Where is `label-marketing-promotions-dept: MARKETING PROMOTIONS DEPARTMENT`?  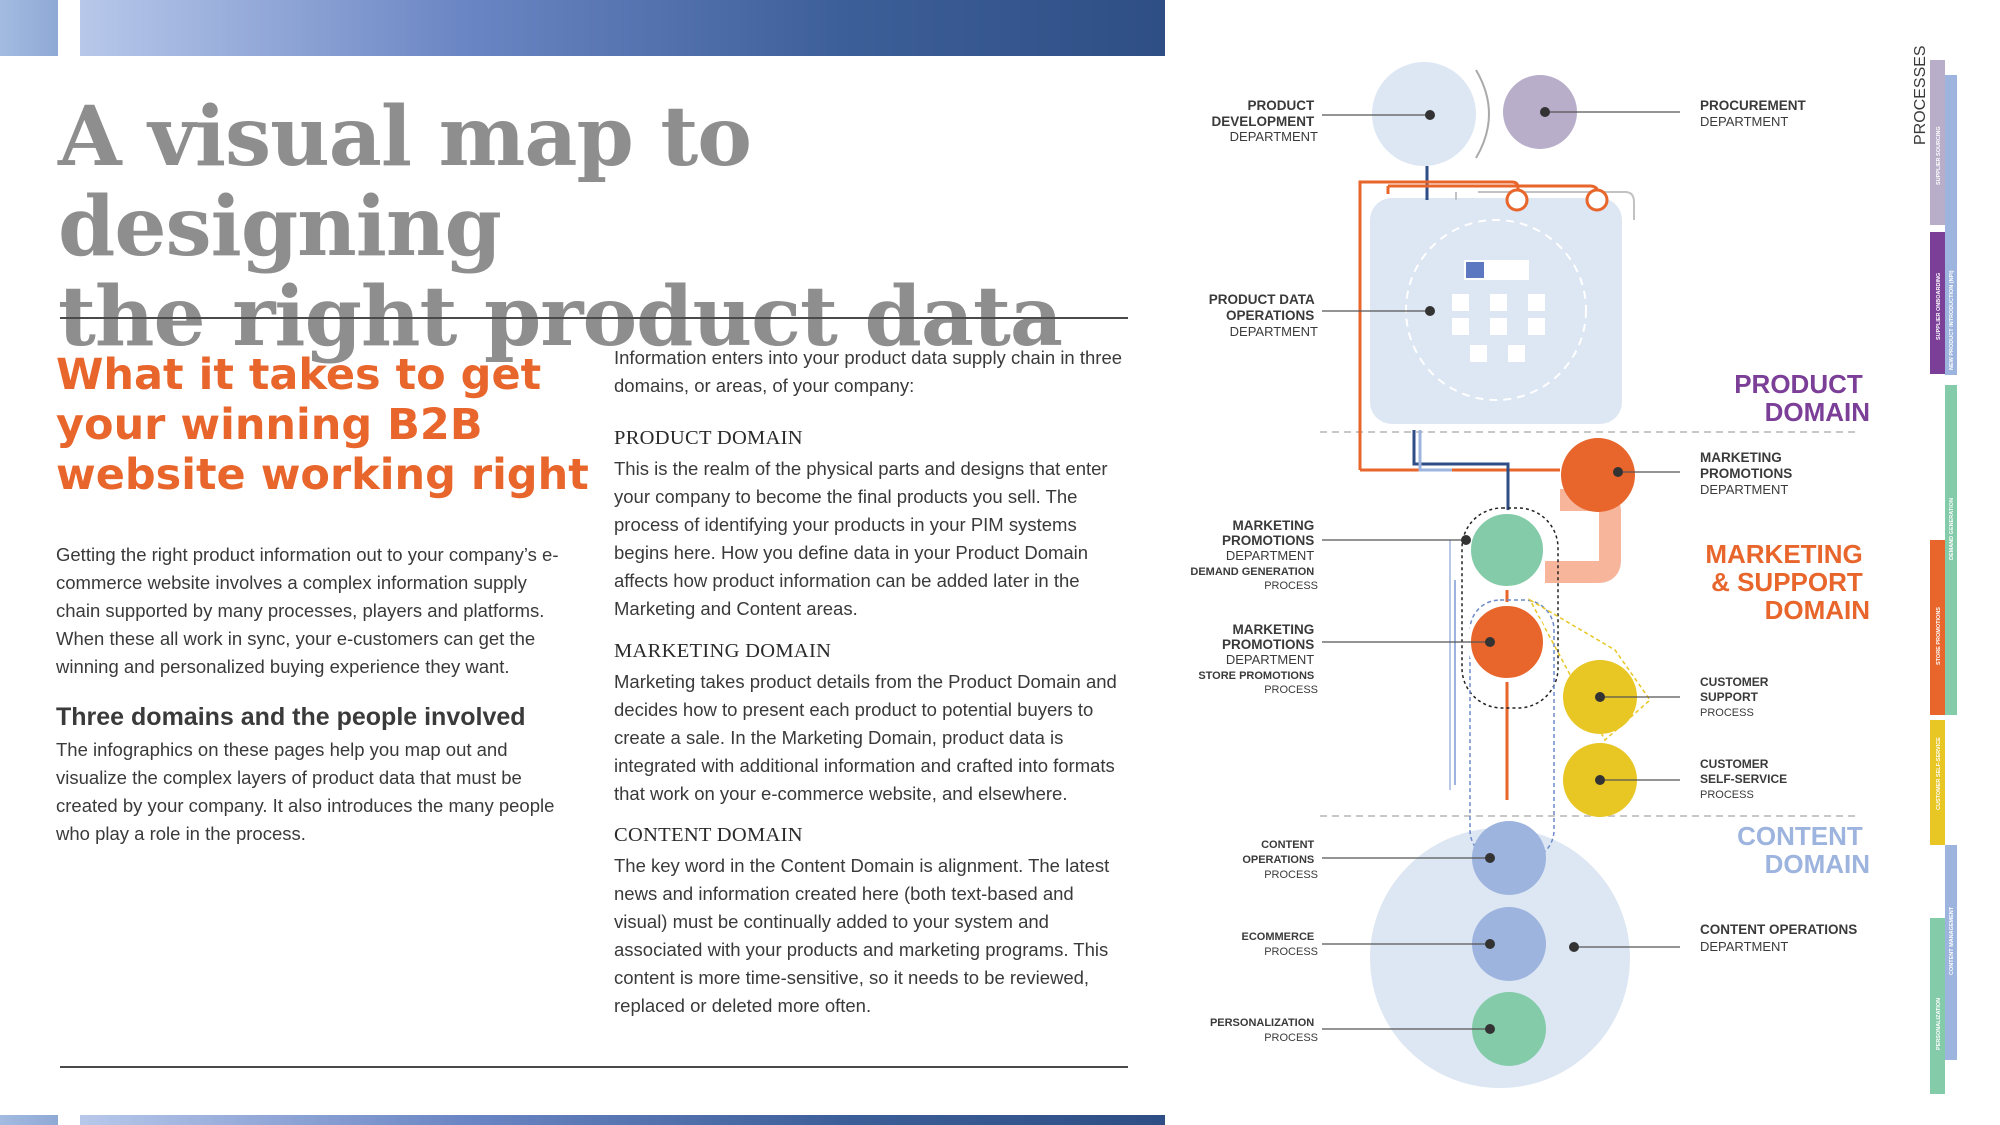
label-marketing-promotions-dept: MARKETING PROMOTIONS DEPARTMENT is located at coordinates (1748, 473).